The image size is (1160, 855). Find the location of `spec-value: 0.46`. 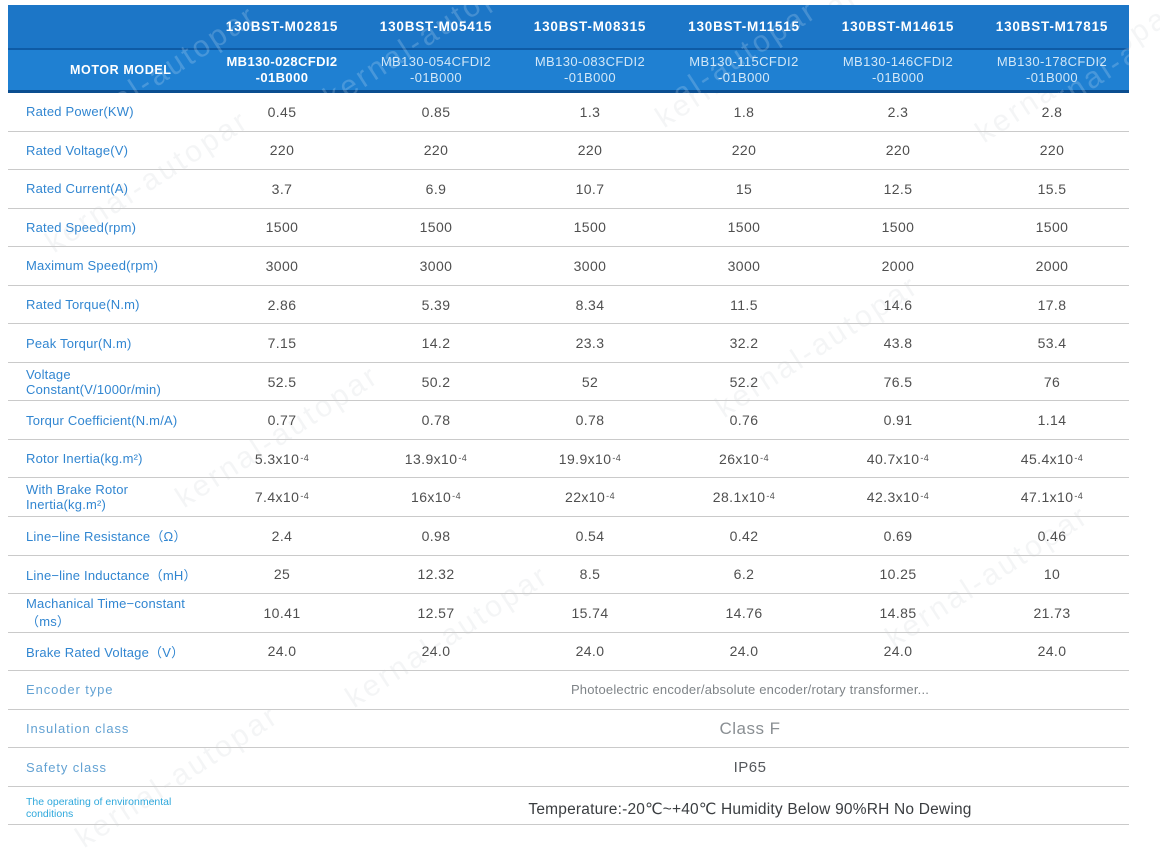

spec-value: 0.46 is located at coordinates (1052, 535).